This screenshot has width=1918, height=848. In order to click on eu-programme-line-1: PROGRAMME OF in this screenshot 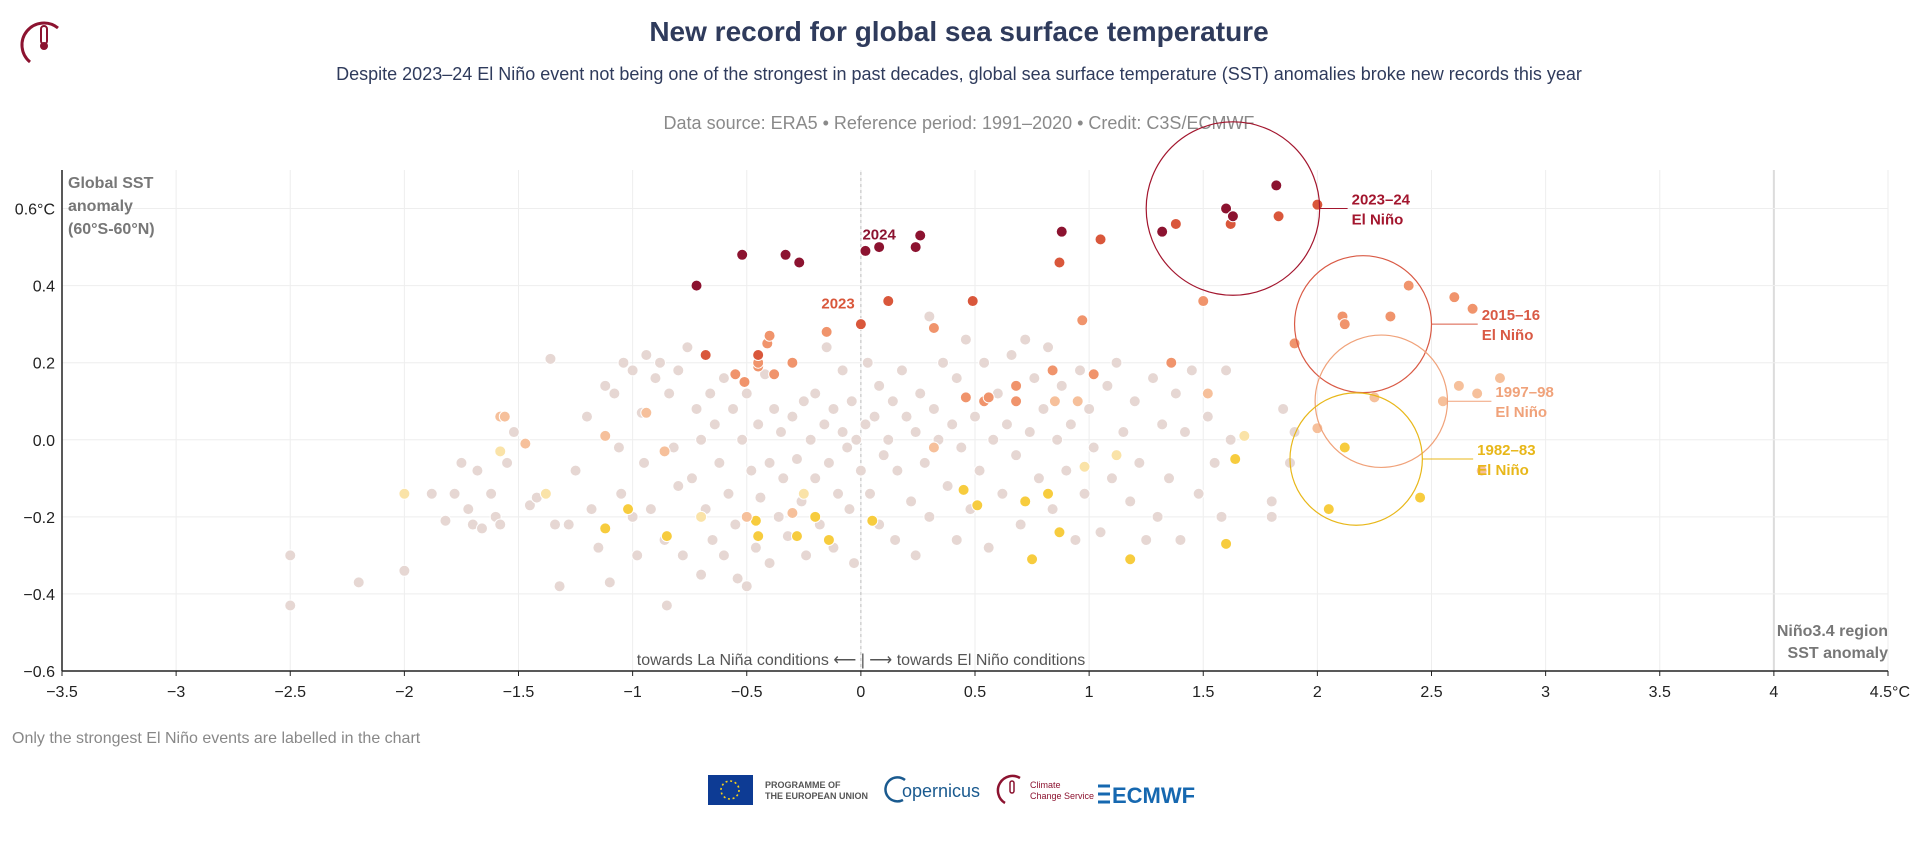, I will do `click(803, 785)`.